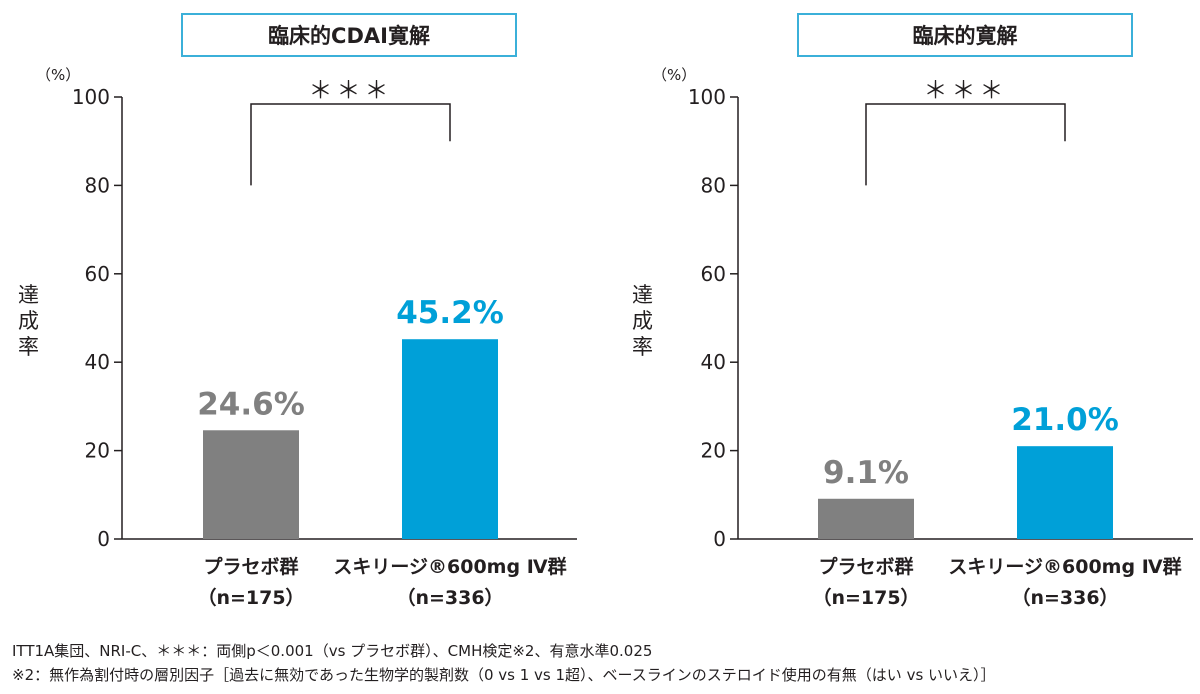  I want to click on bar-value-label: 45.2%, so click(450, 313).